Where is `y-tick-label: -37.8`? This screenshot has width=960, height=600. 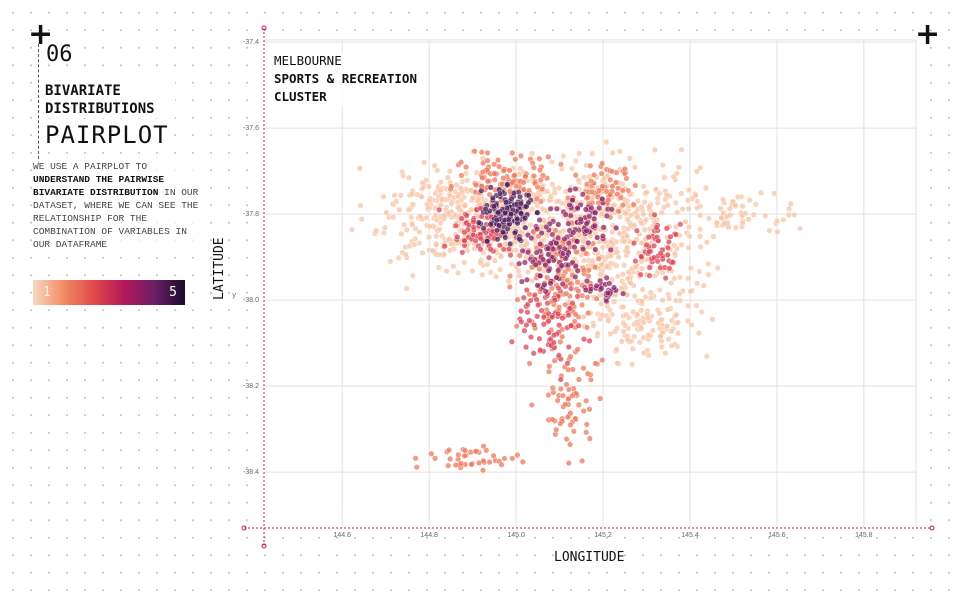
y-tick-label: -37.8 is located at coordinates (251, 214).